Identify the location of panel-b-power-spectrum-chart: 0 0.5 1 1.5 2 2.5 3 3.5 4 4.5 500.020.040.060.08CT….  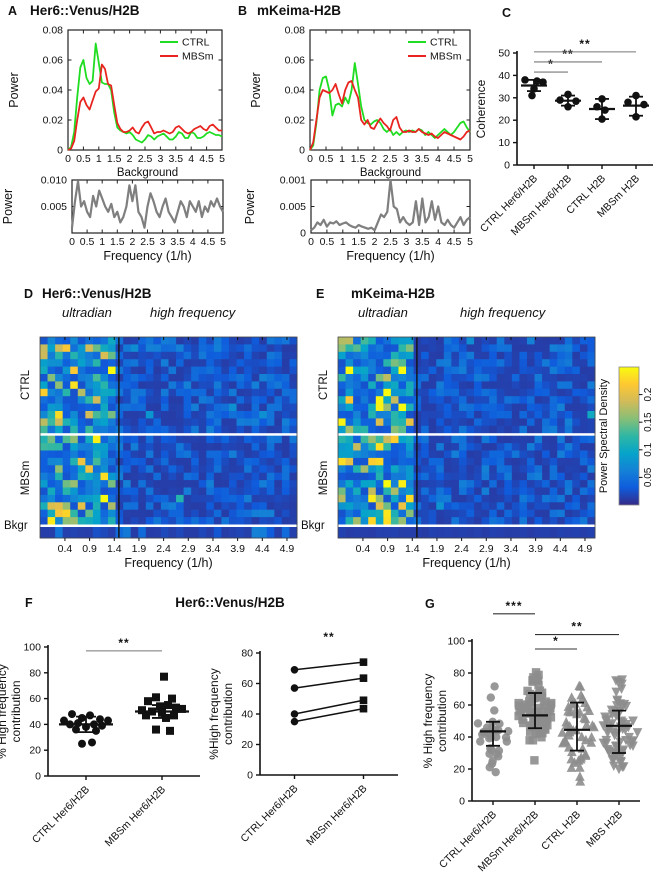
(361, 95).